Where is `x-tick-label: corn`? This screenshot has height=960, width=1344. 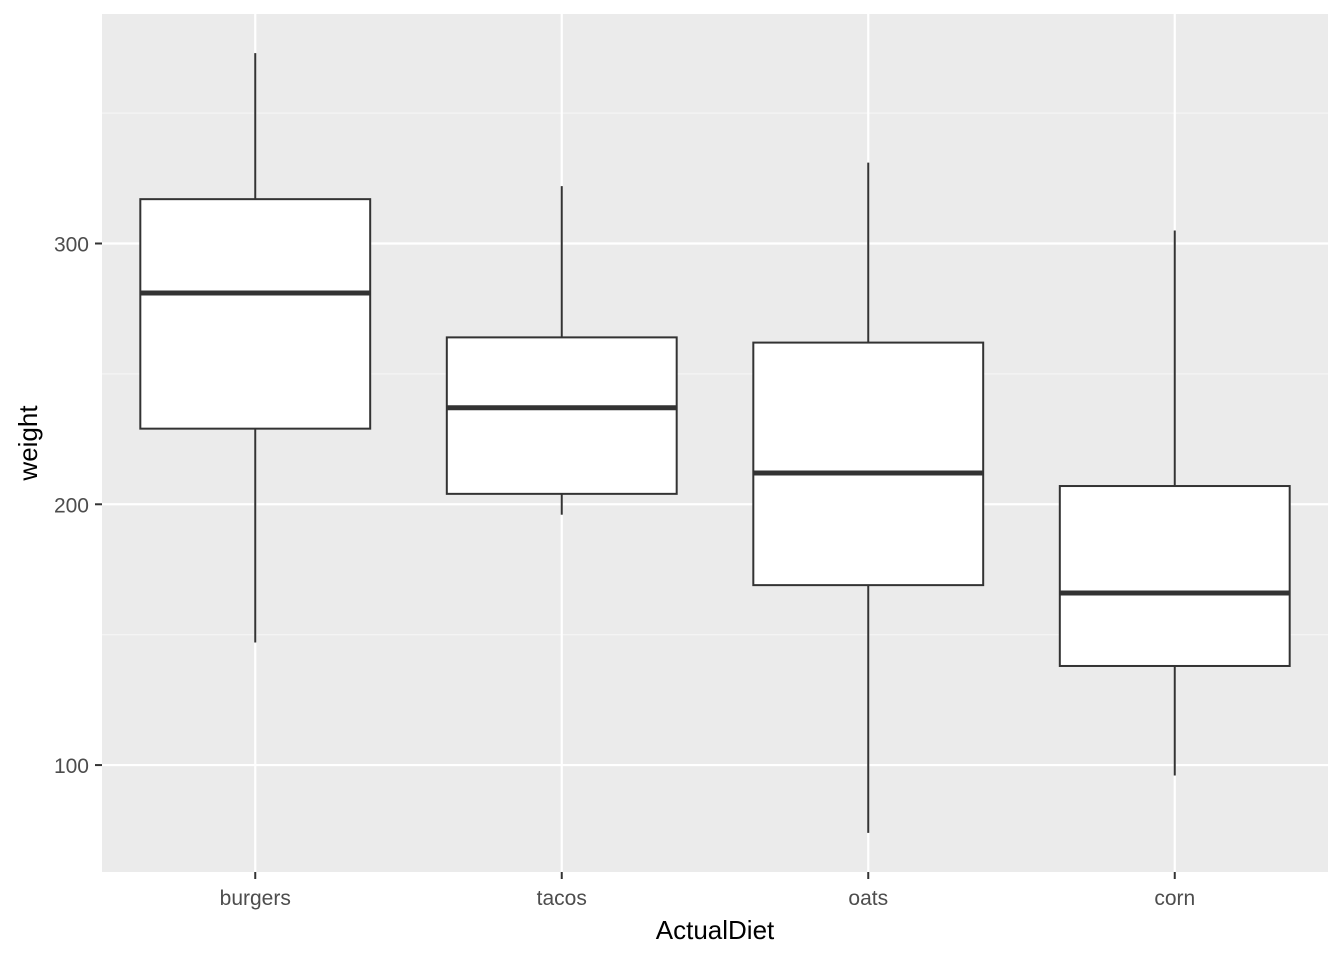 x-tick-label: corn is located at coordinates (1174, 898).